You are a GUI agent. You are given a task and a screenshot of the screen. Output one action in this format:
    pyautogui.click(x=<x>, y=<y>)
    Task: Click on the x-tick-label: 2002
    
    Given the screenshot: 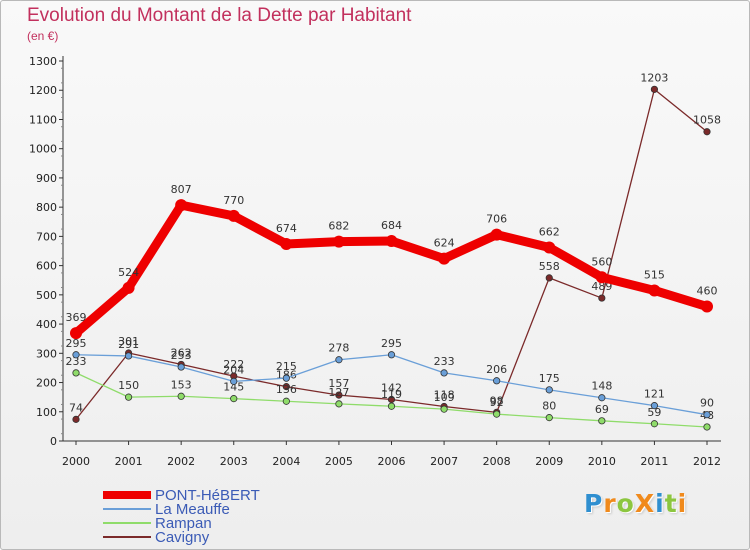 What is the action you would take?
    pyautogui.click(x=181, y=461)
    